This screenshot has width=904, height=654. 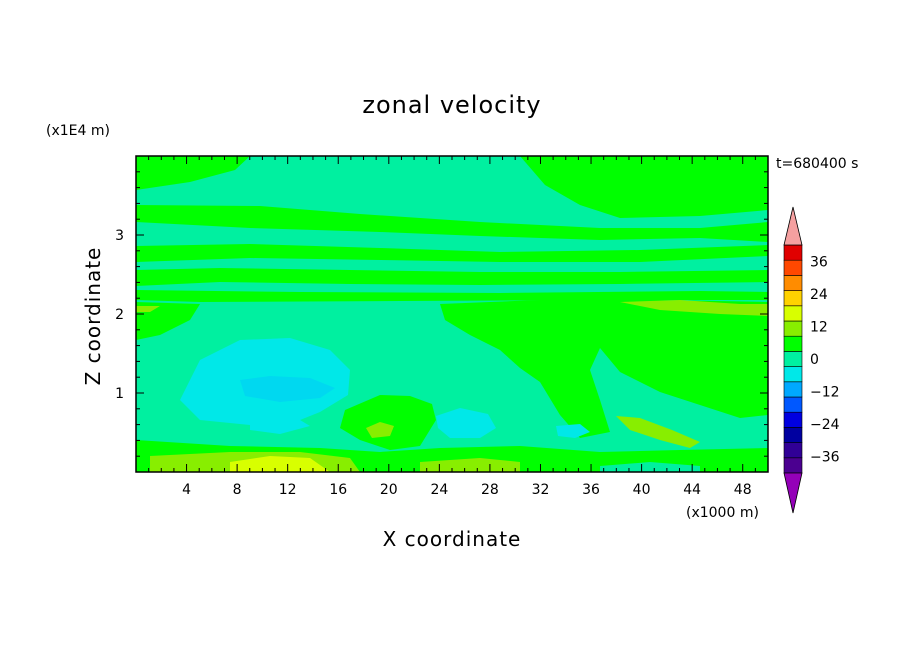 What do you see at coordinates (338, 490) in the screenshot?
I see `x-tick-label: 16` at bounding box center [338, 490].